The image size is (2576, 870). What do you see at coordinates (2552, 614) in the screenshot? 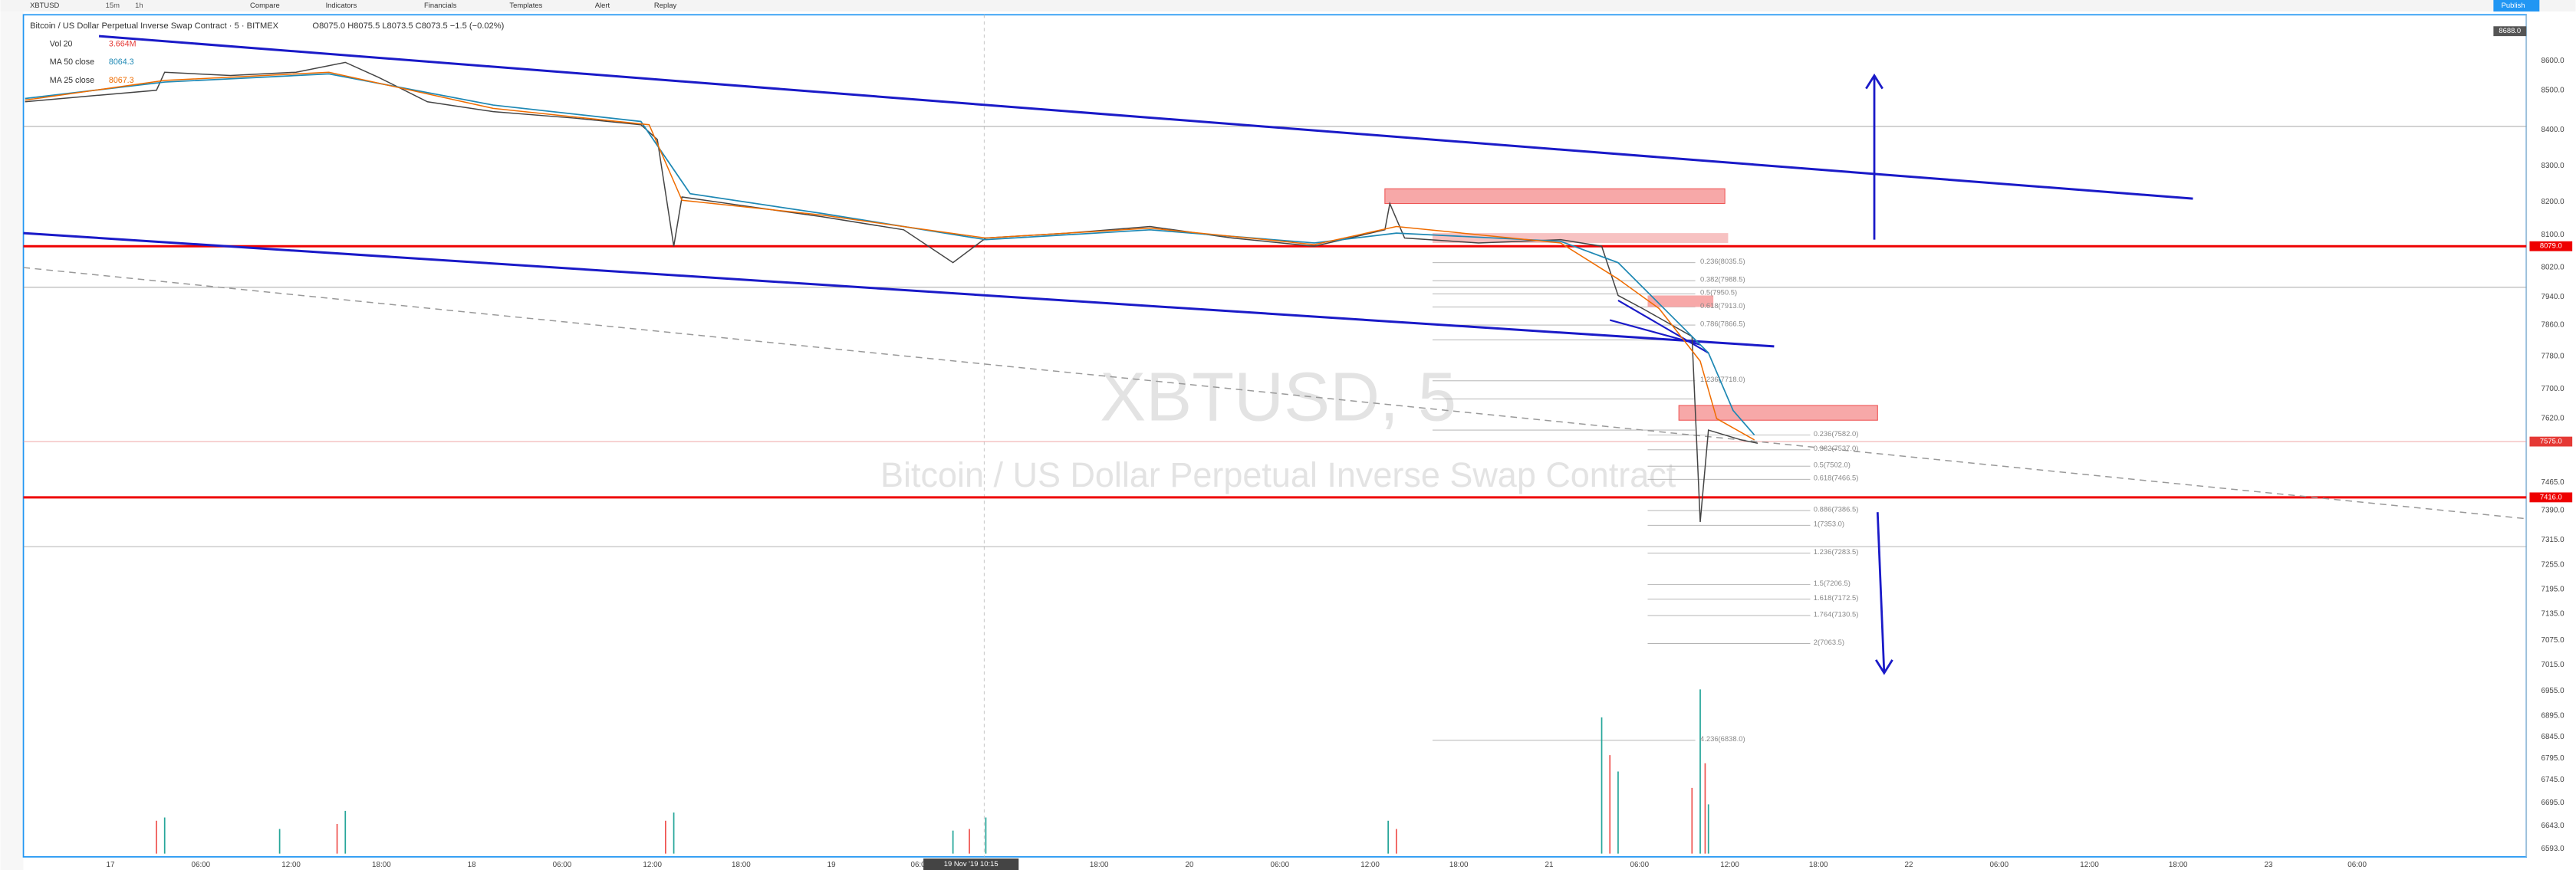
I see `price-label: 7135.0` at bounding box center [2552, 614].